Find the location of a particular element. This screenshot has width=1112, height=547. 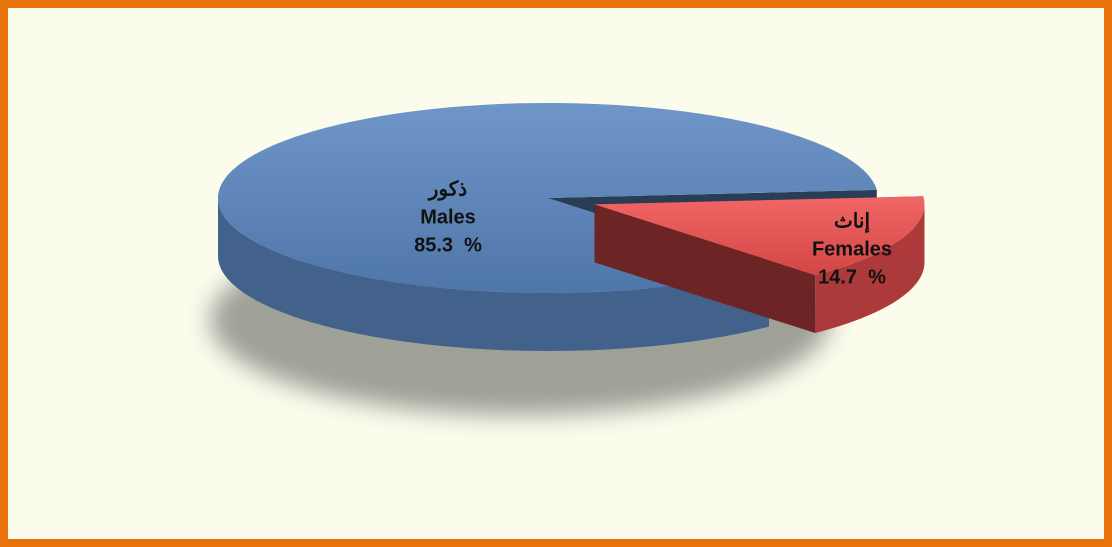

slice-label-ar: إناث is located at coordinates (852, 221).